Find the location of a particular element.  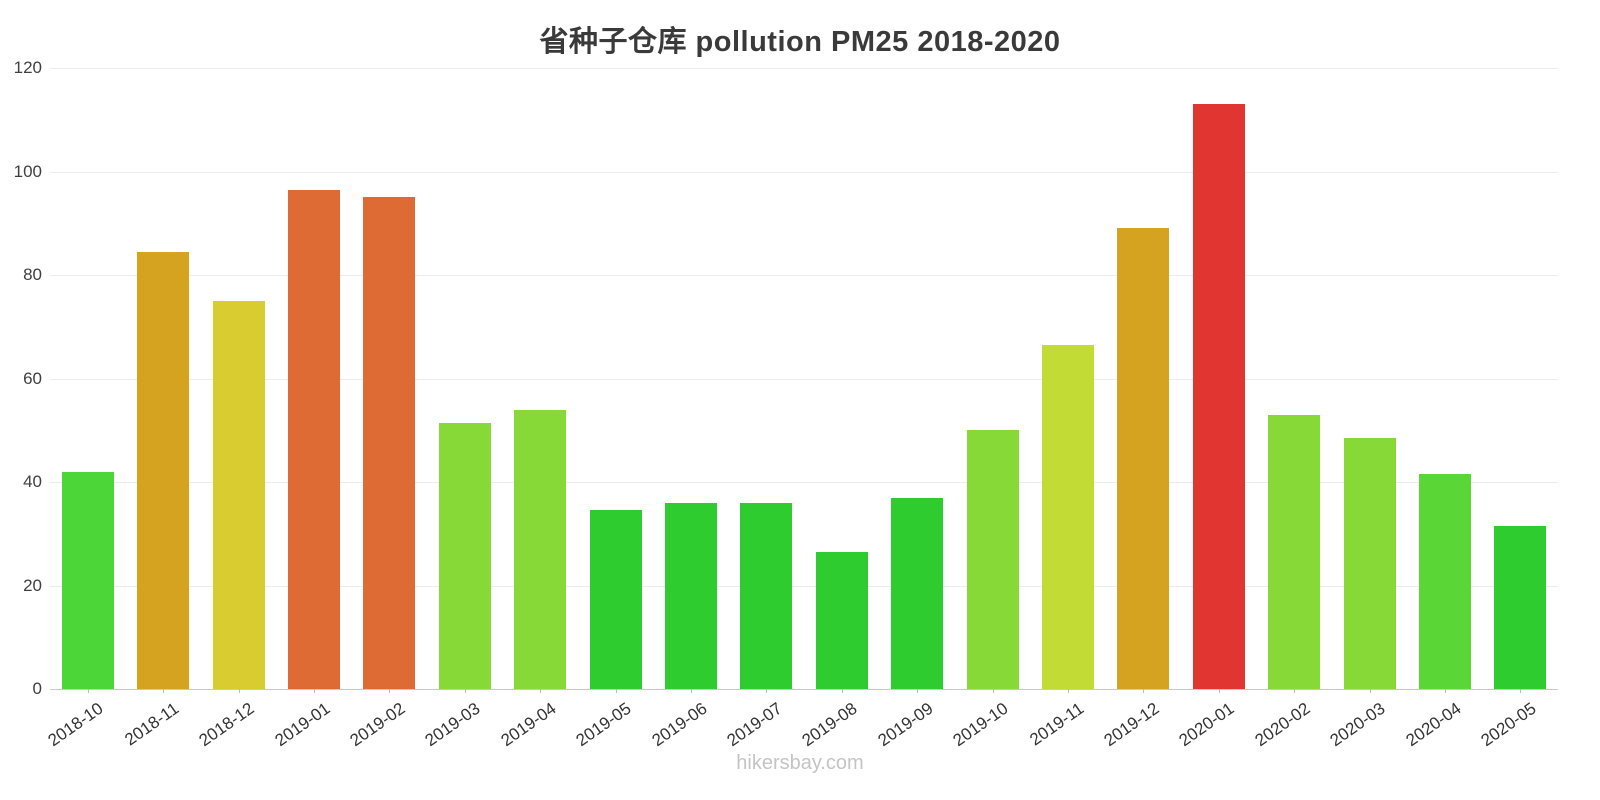

x-axis-tick-label: 2019-04 is located at coordinates (528, 724).